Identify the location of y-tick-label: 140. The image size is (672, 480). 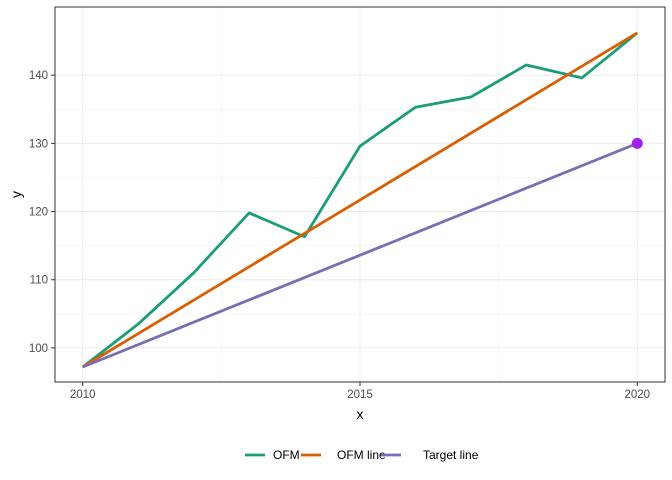
(38, 76).